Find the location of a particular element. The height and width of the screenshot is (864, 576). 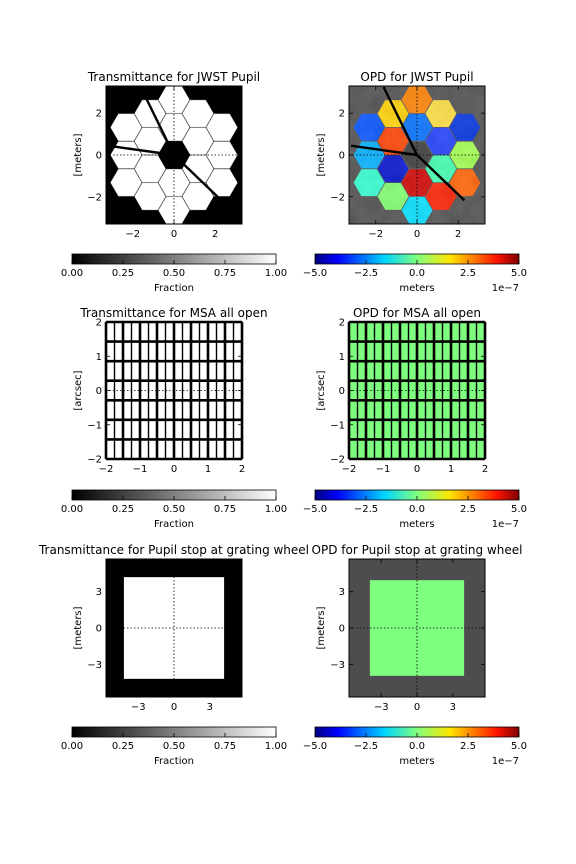

colorbar: −5.0 −2.5 0.0 2.5 5.0 meters 1e−7 is located at coordinates (415, 509).